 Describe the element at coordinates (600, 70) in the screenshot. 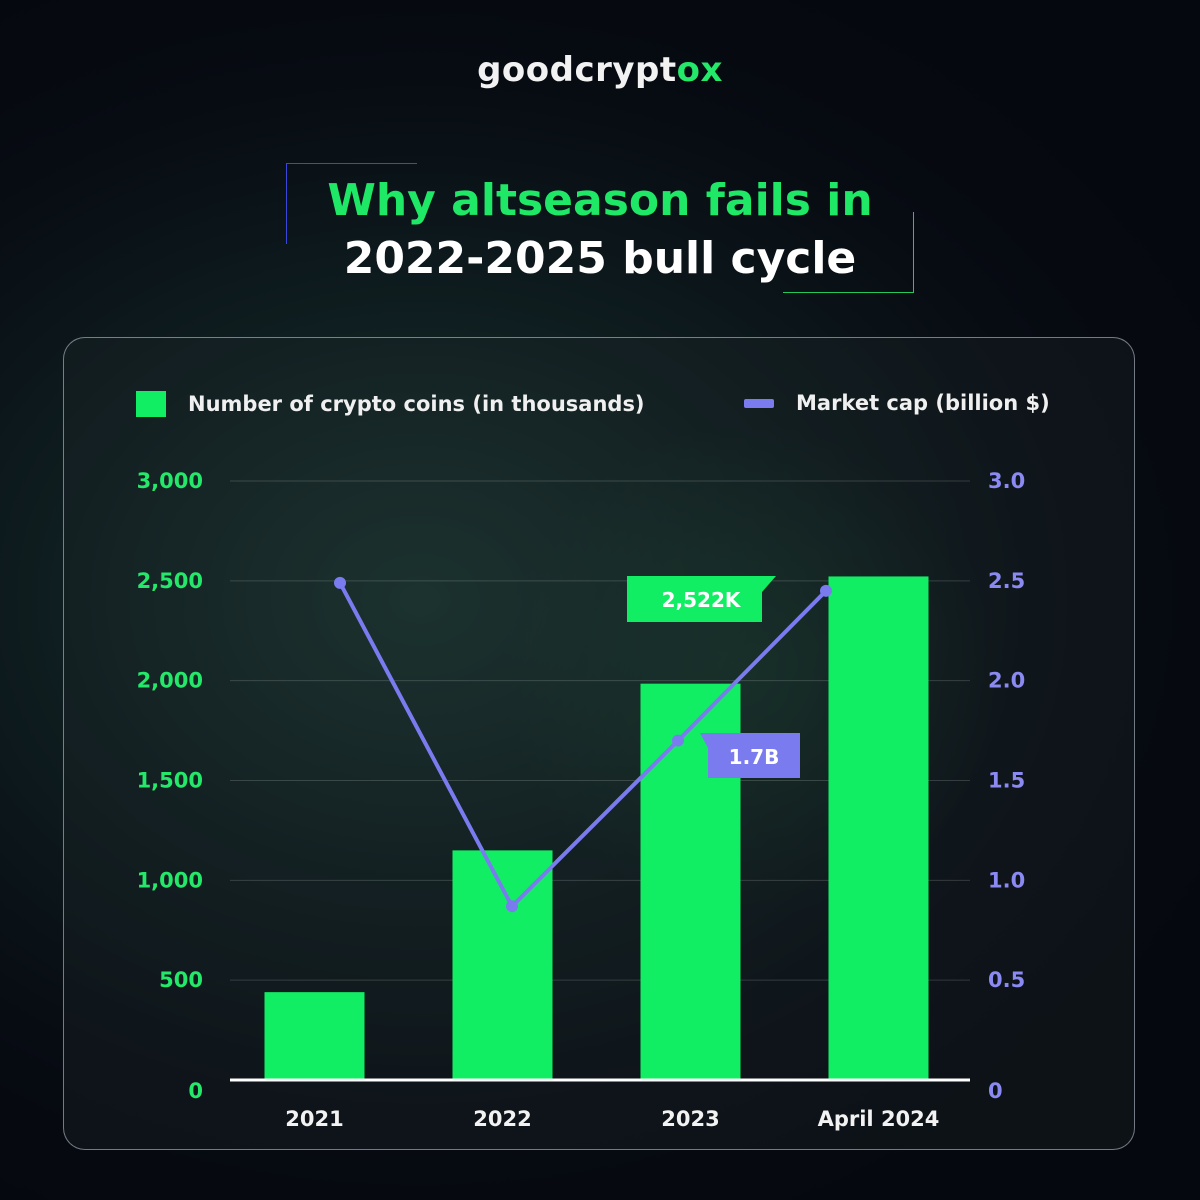

I see `brand-logo: goodcryptox` at that location.